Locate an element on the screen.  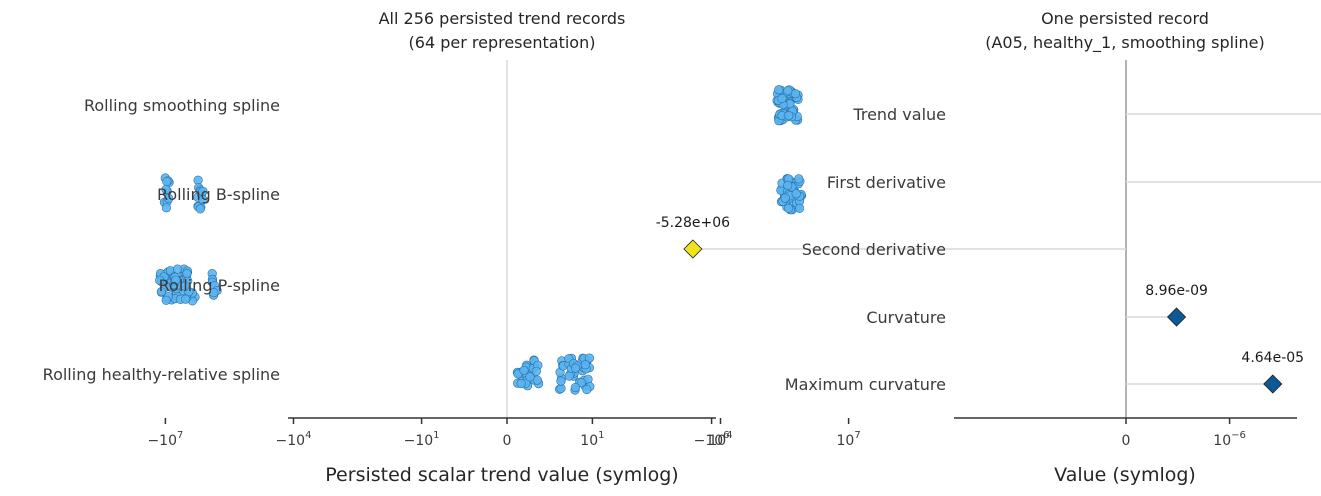
left-category-label: Rolling healthy-relative spline is located at coordinates (161, 374).